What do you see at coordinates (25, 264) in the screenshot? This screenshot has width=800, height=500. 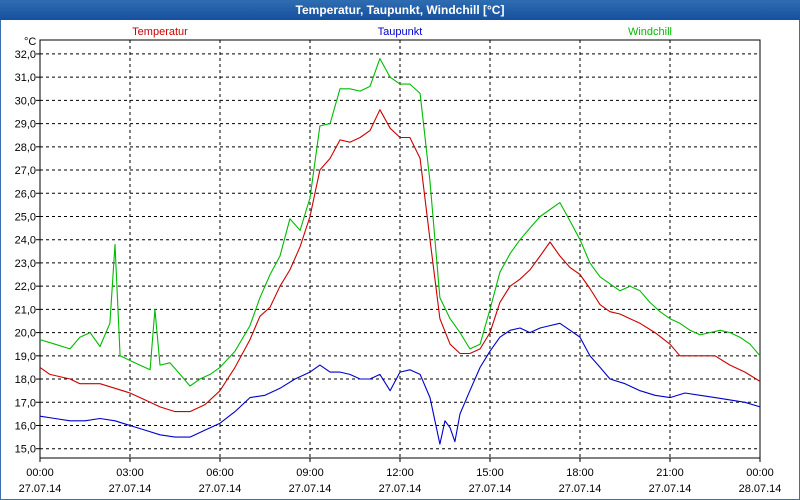 I see `y-tick-label: 23,0` at bounding box center [25, 264].